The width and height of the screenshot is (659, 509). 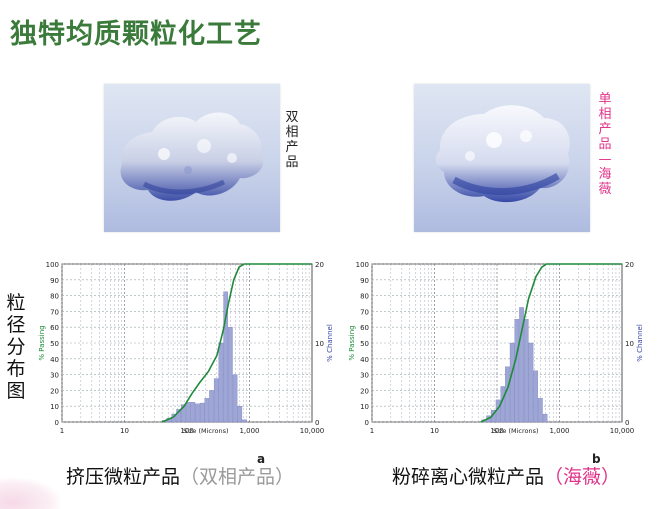 I want to click on particle-photo-dual-phase, so click(x=192, y=158).